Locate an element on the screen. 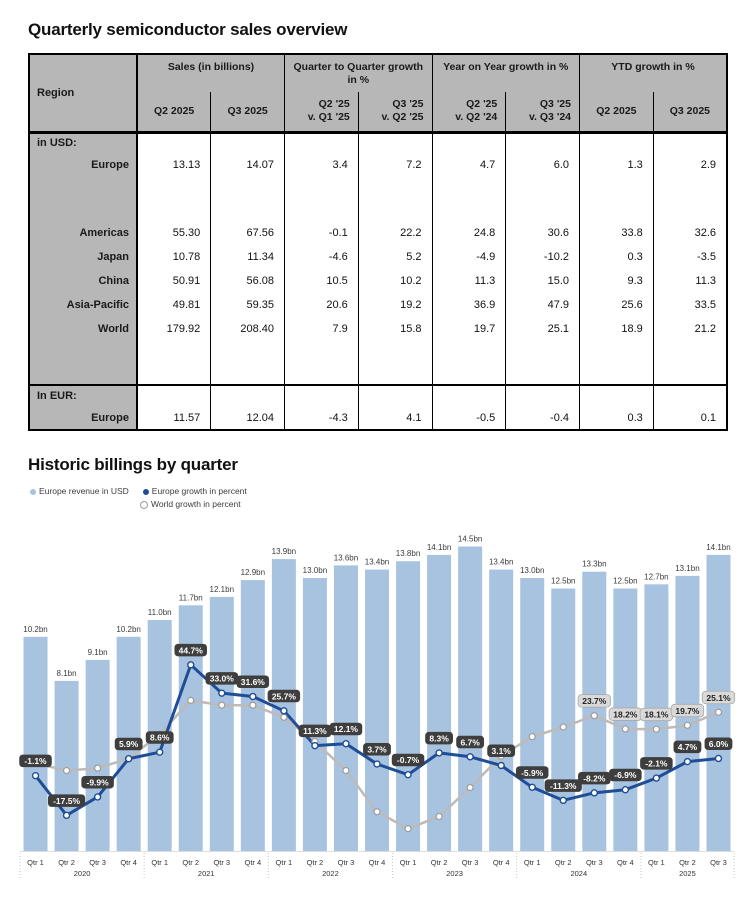  section-label: In EUR: is located at coordinates (83, 395).